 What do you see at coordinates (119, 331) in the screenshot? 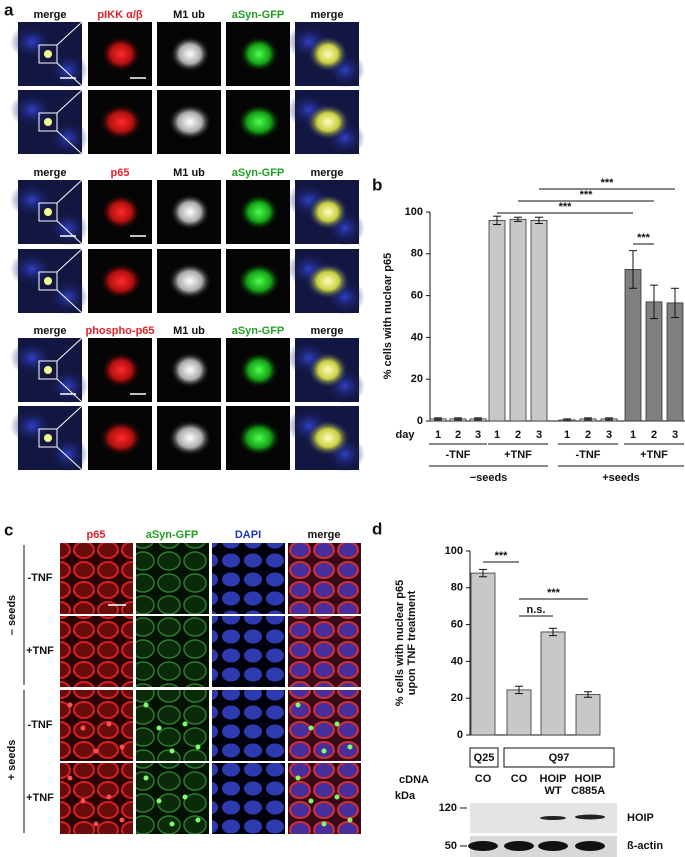
I see `column-header: phospho-p65` at bounding box center [119, 331].